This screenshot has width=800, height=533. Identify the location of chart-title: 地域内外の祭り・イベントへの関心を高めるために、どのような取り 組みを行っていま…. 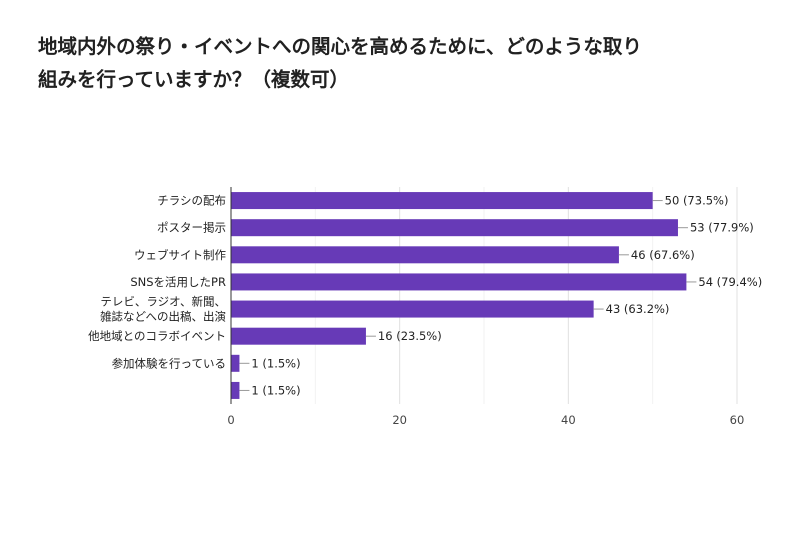
(408, 63).